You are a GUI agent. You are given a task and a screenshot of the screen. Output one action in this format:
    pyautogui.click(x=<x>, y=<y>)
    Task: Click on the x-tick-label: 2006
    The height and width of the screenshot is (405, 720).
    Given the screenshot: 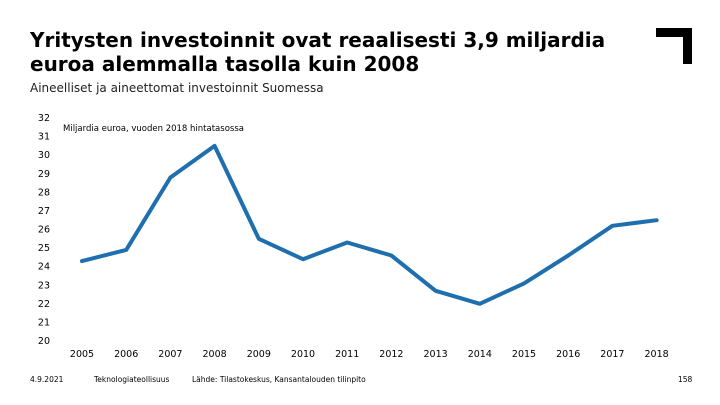 What is the action you would take?
    pyautogui.click(x=126, y=354)
    